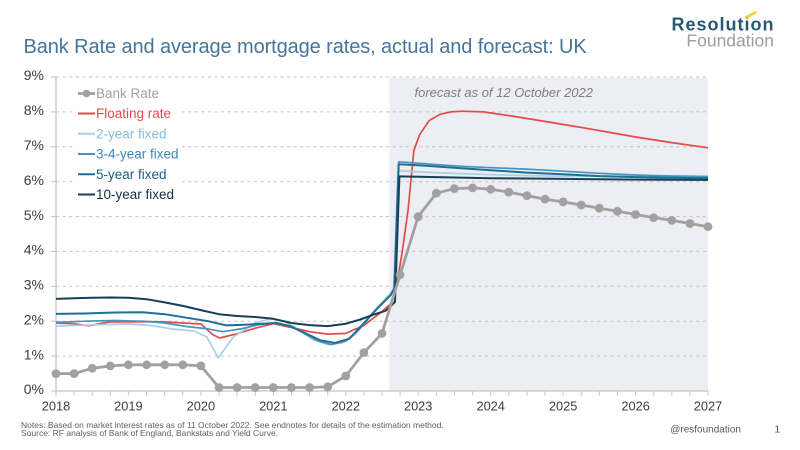  I want to click on svg-text: 2026, so click(635, 406).